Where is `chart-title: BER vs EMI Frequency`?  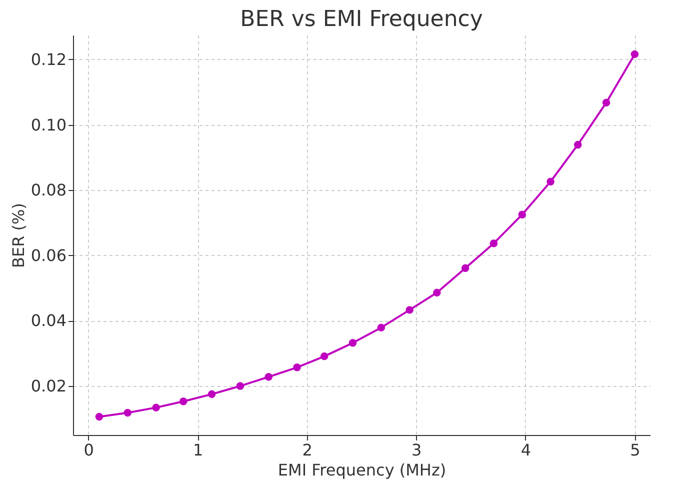
chart-title: BER vs EMI Frequency is located at coordinates (361, 19).